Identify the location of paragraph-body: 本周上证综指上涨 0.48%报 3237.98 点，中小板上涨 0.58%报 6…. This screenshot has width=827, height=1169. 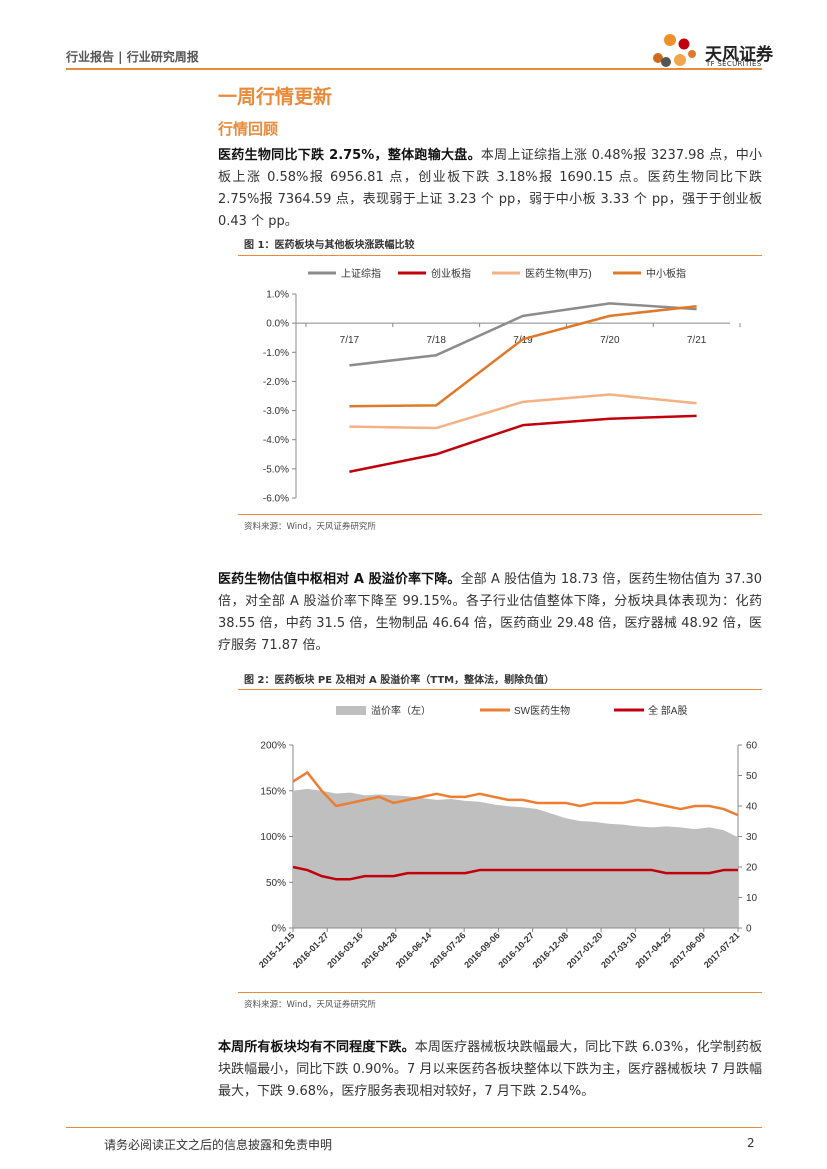
(490, 188).